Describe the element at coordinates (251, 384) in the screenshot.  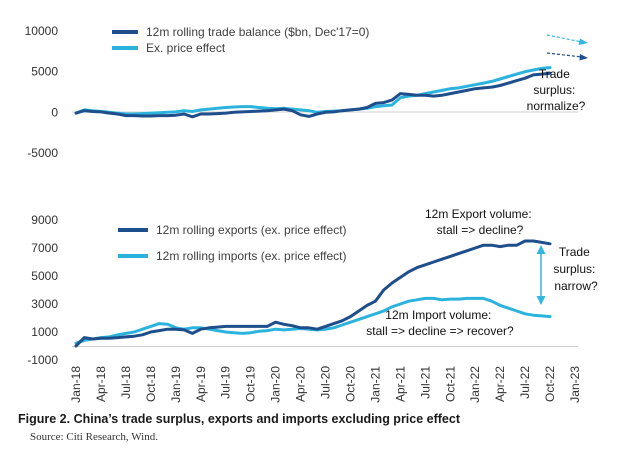
I see `x-tick-label: Oct-19` at that location.